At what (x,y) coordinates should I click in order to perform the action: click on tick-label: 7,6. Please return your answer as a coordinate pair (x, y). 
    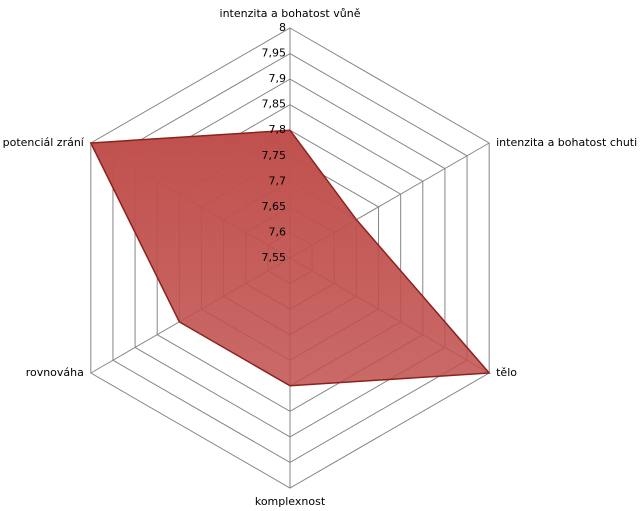
    Looking at the image, I should click on (278, 231).